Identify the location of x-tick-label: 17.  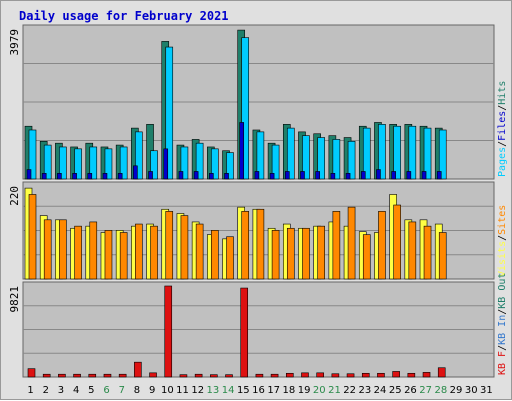
(273, 390).